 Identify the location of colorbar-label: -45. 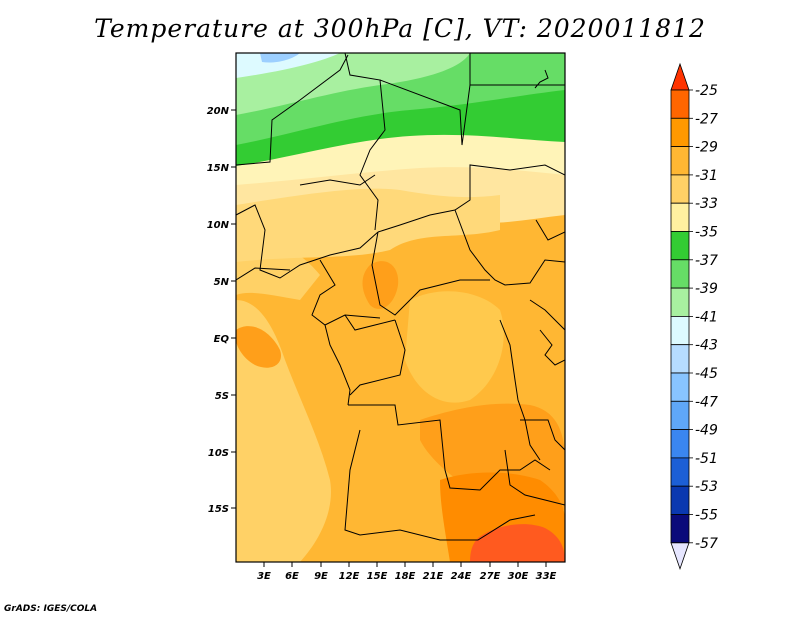
(706, 374).